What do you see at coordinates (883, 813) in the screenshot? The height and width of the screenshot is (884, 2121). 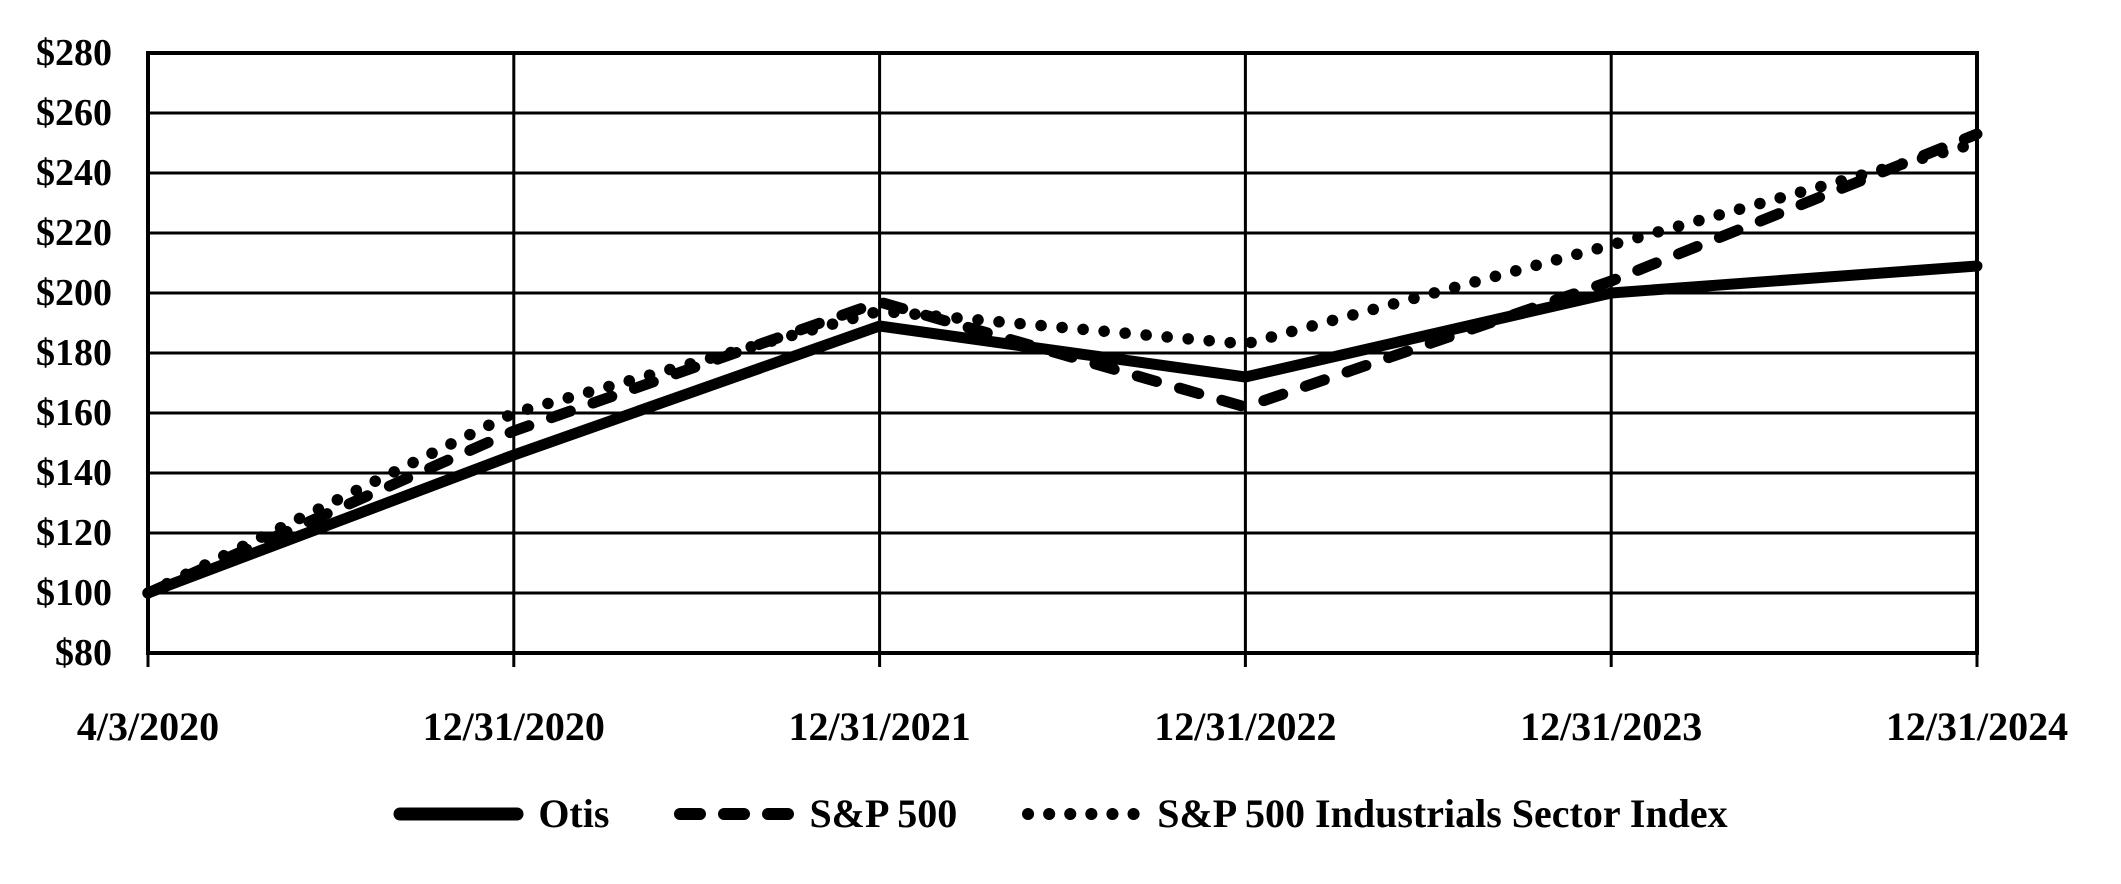 I see `legend-label: S&P 500` at bounding box center [883, 813].